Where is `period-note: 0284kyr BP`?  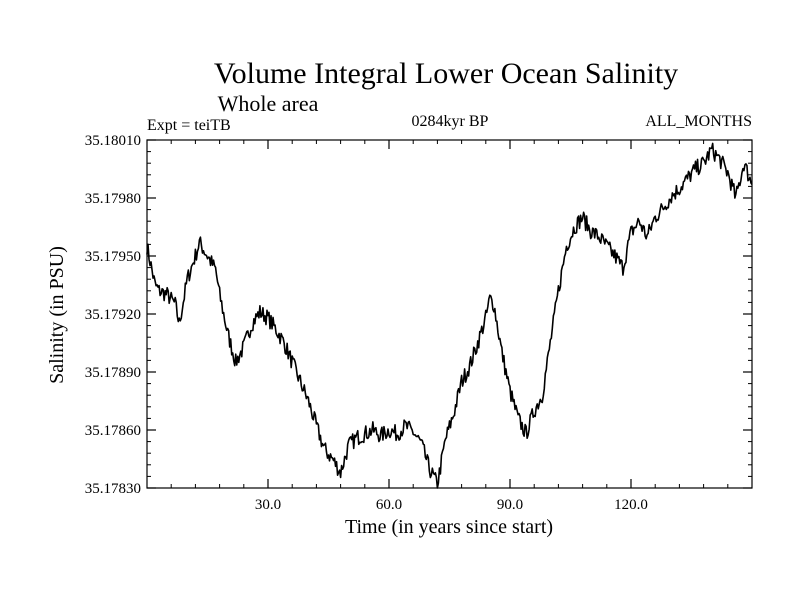 period-note: 0284kyr BP is located at coordinates (450, 121).